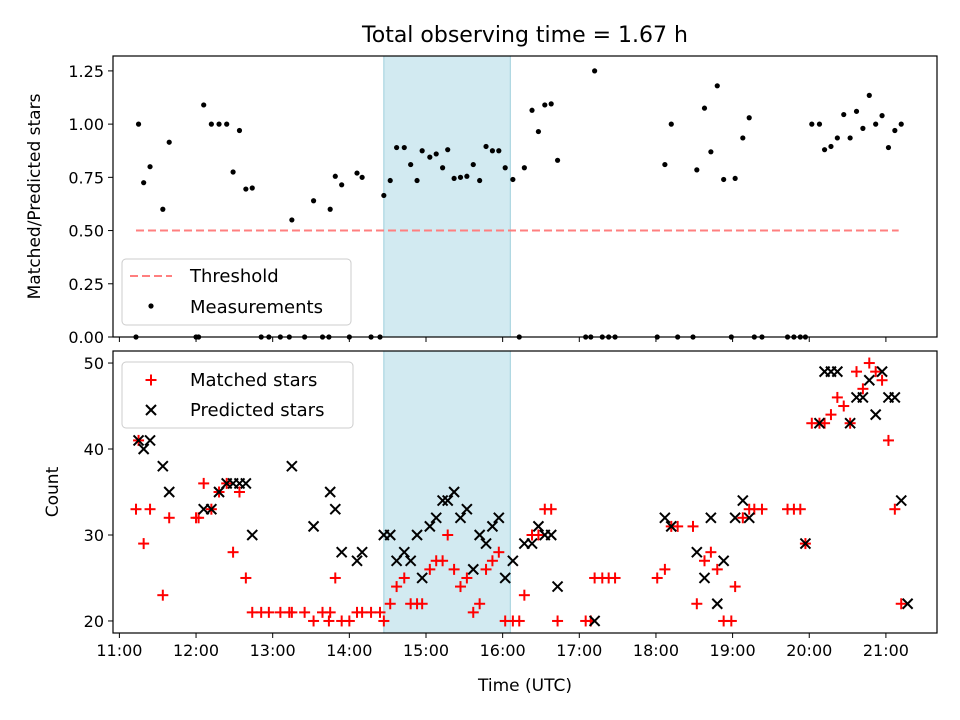 Image resolution: width=960 pixels, height=720 pixels. Describe the element at coordinates (733, 650) in the screenshot. I see `x-tick-label: 19:00` at that location.